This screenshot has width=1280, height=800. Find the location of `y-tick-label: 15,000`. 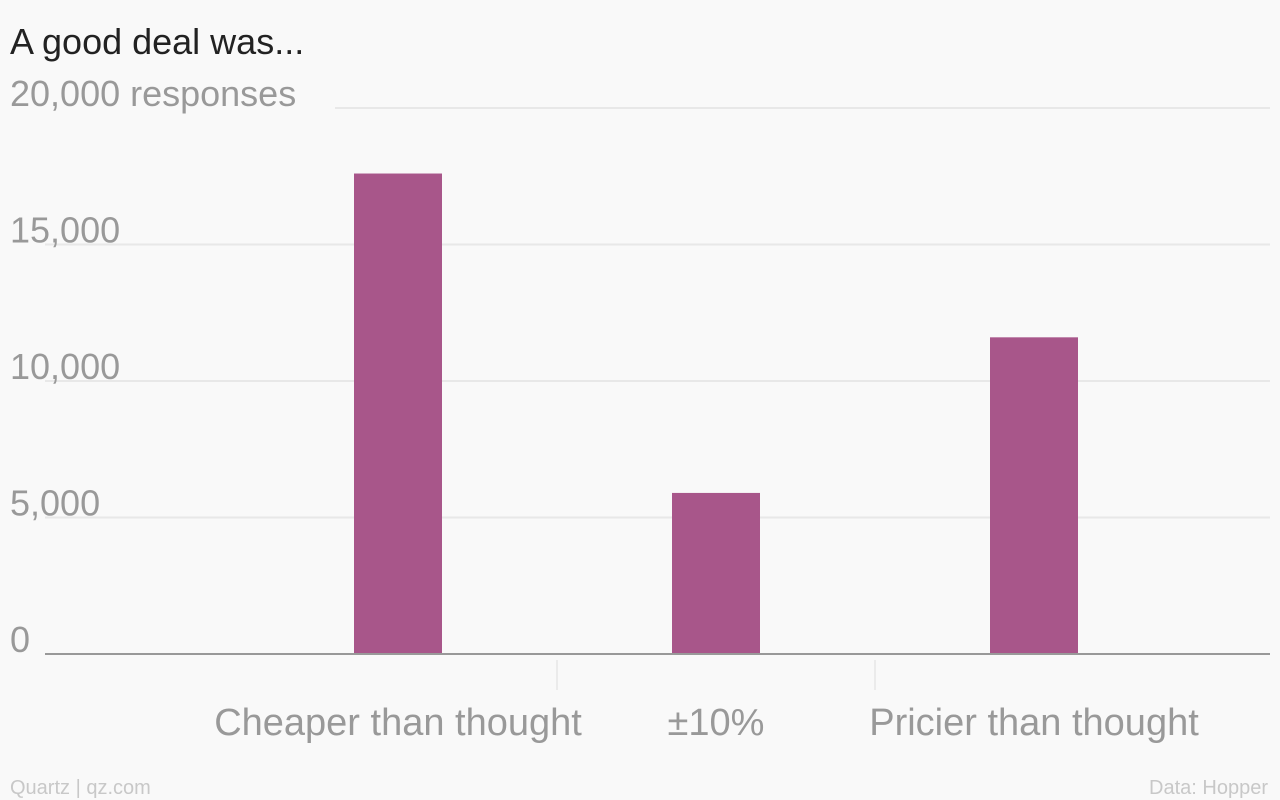

y-tick-label: 15,000 is located at coordinates (65, 230).